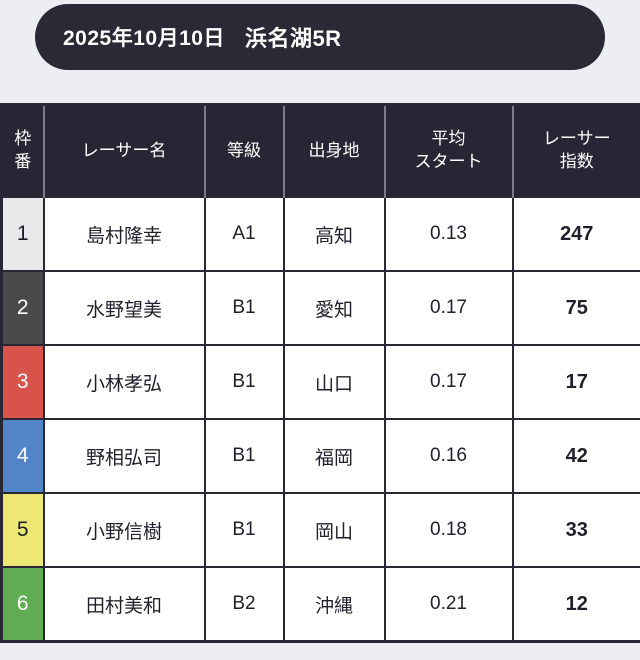  I want to click on race-header: 2025年10月10日 浜名湖5R, so click(320, 37).